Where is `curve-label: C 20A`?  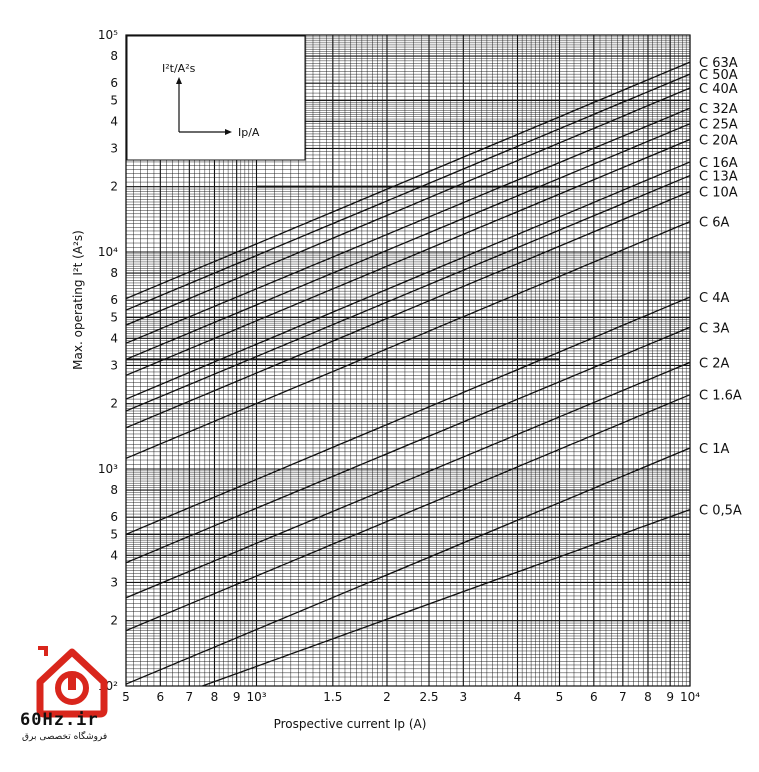
curve-label: C 20A is located at coordinates (718, 140).